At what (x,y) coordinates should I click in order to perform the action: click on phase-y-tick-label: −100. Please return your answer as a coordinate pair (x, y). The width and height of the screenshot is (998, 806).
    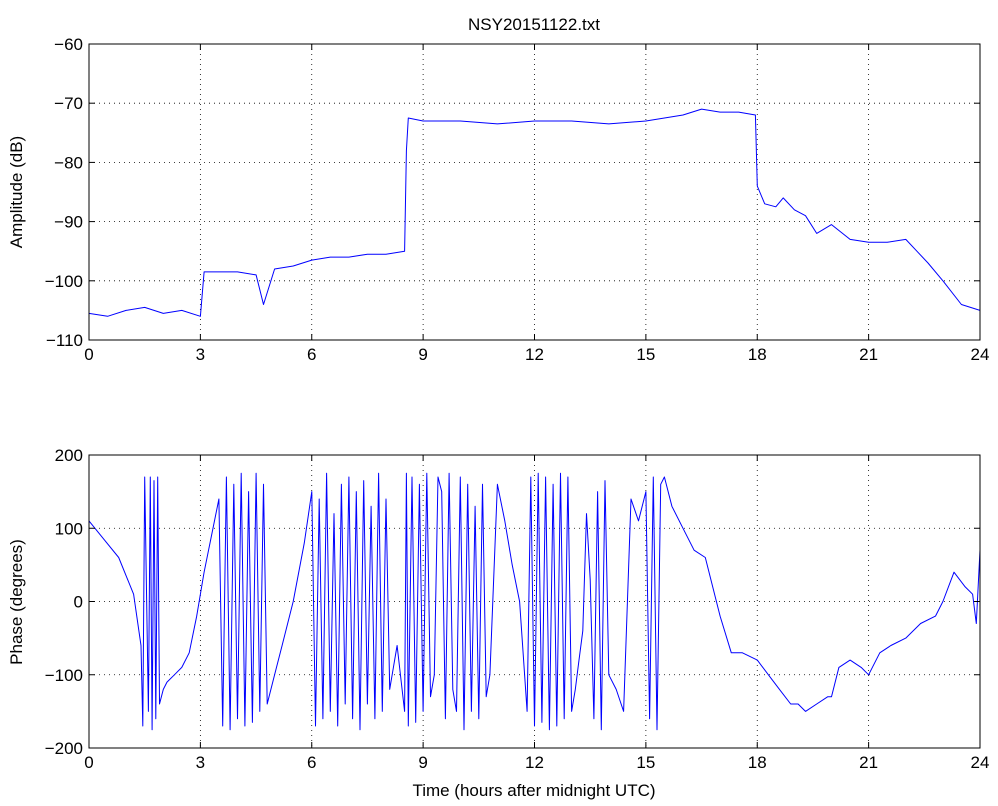
    Looking at the image, I should click on (64, 675).